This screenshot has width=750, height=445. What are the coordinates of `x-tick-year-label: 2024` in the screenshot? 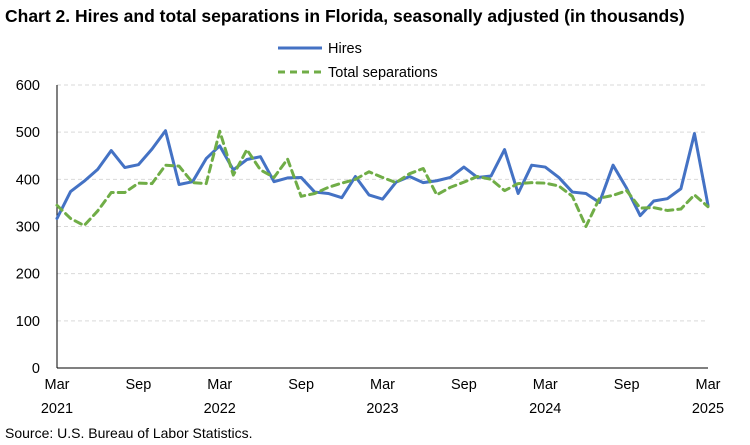 It's located at (545, 409).